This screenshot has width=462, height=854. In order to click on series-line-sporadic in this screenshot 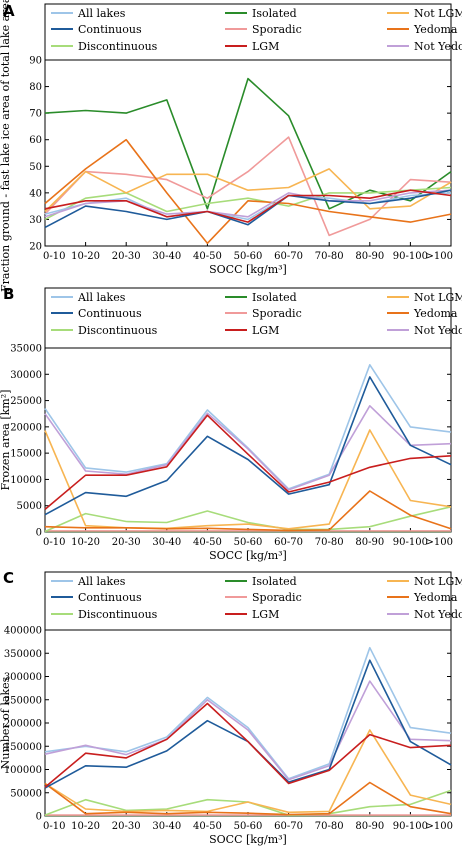, I will do `click(248, 186)`.